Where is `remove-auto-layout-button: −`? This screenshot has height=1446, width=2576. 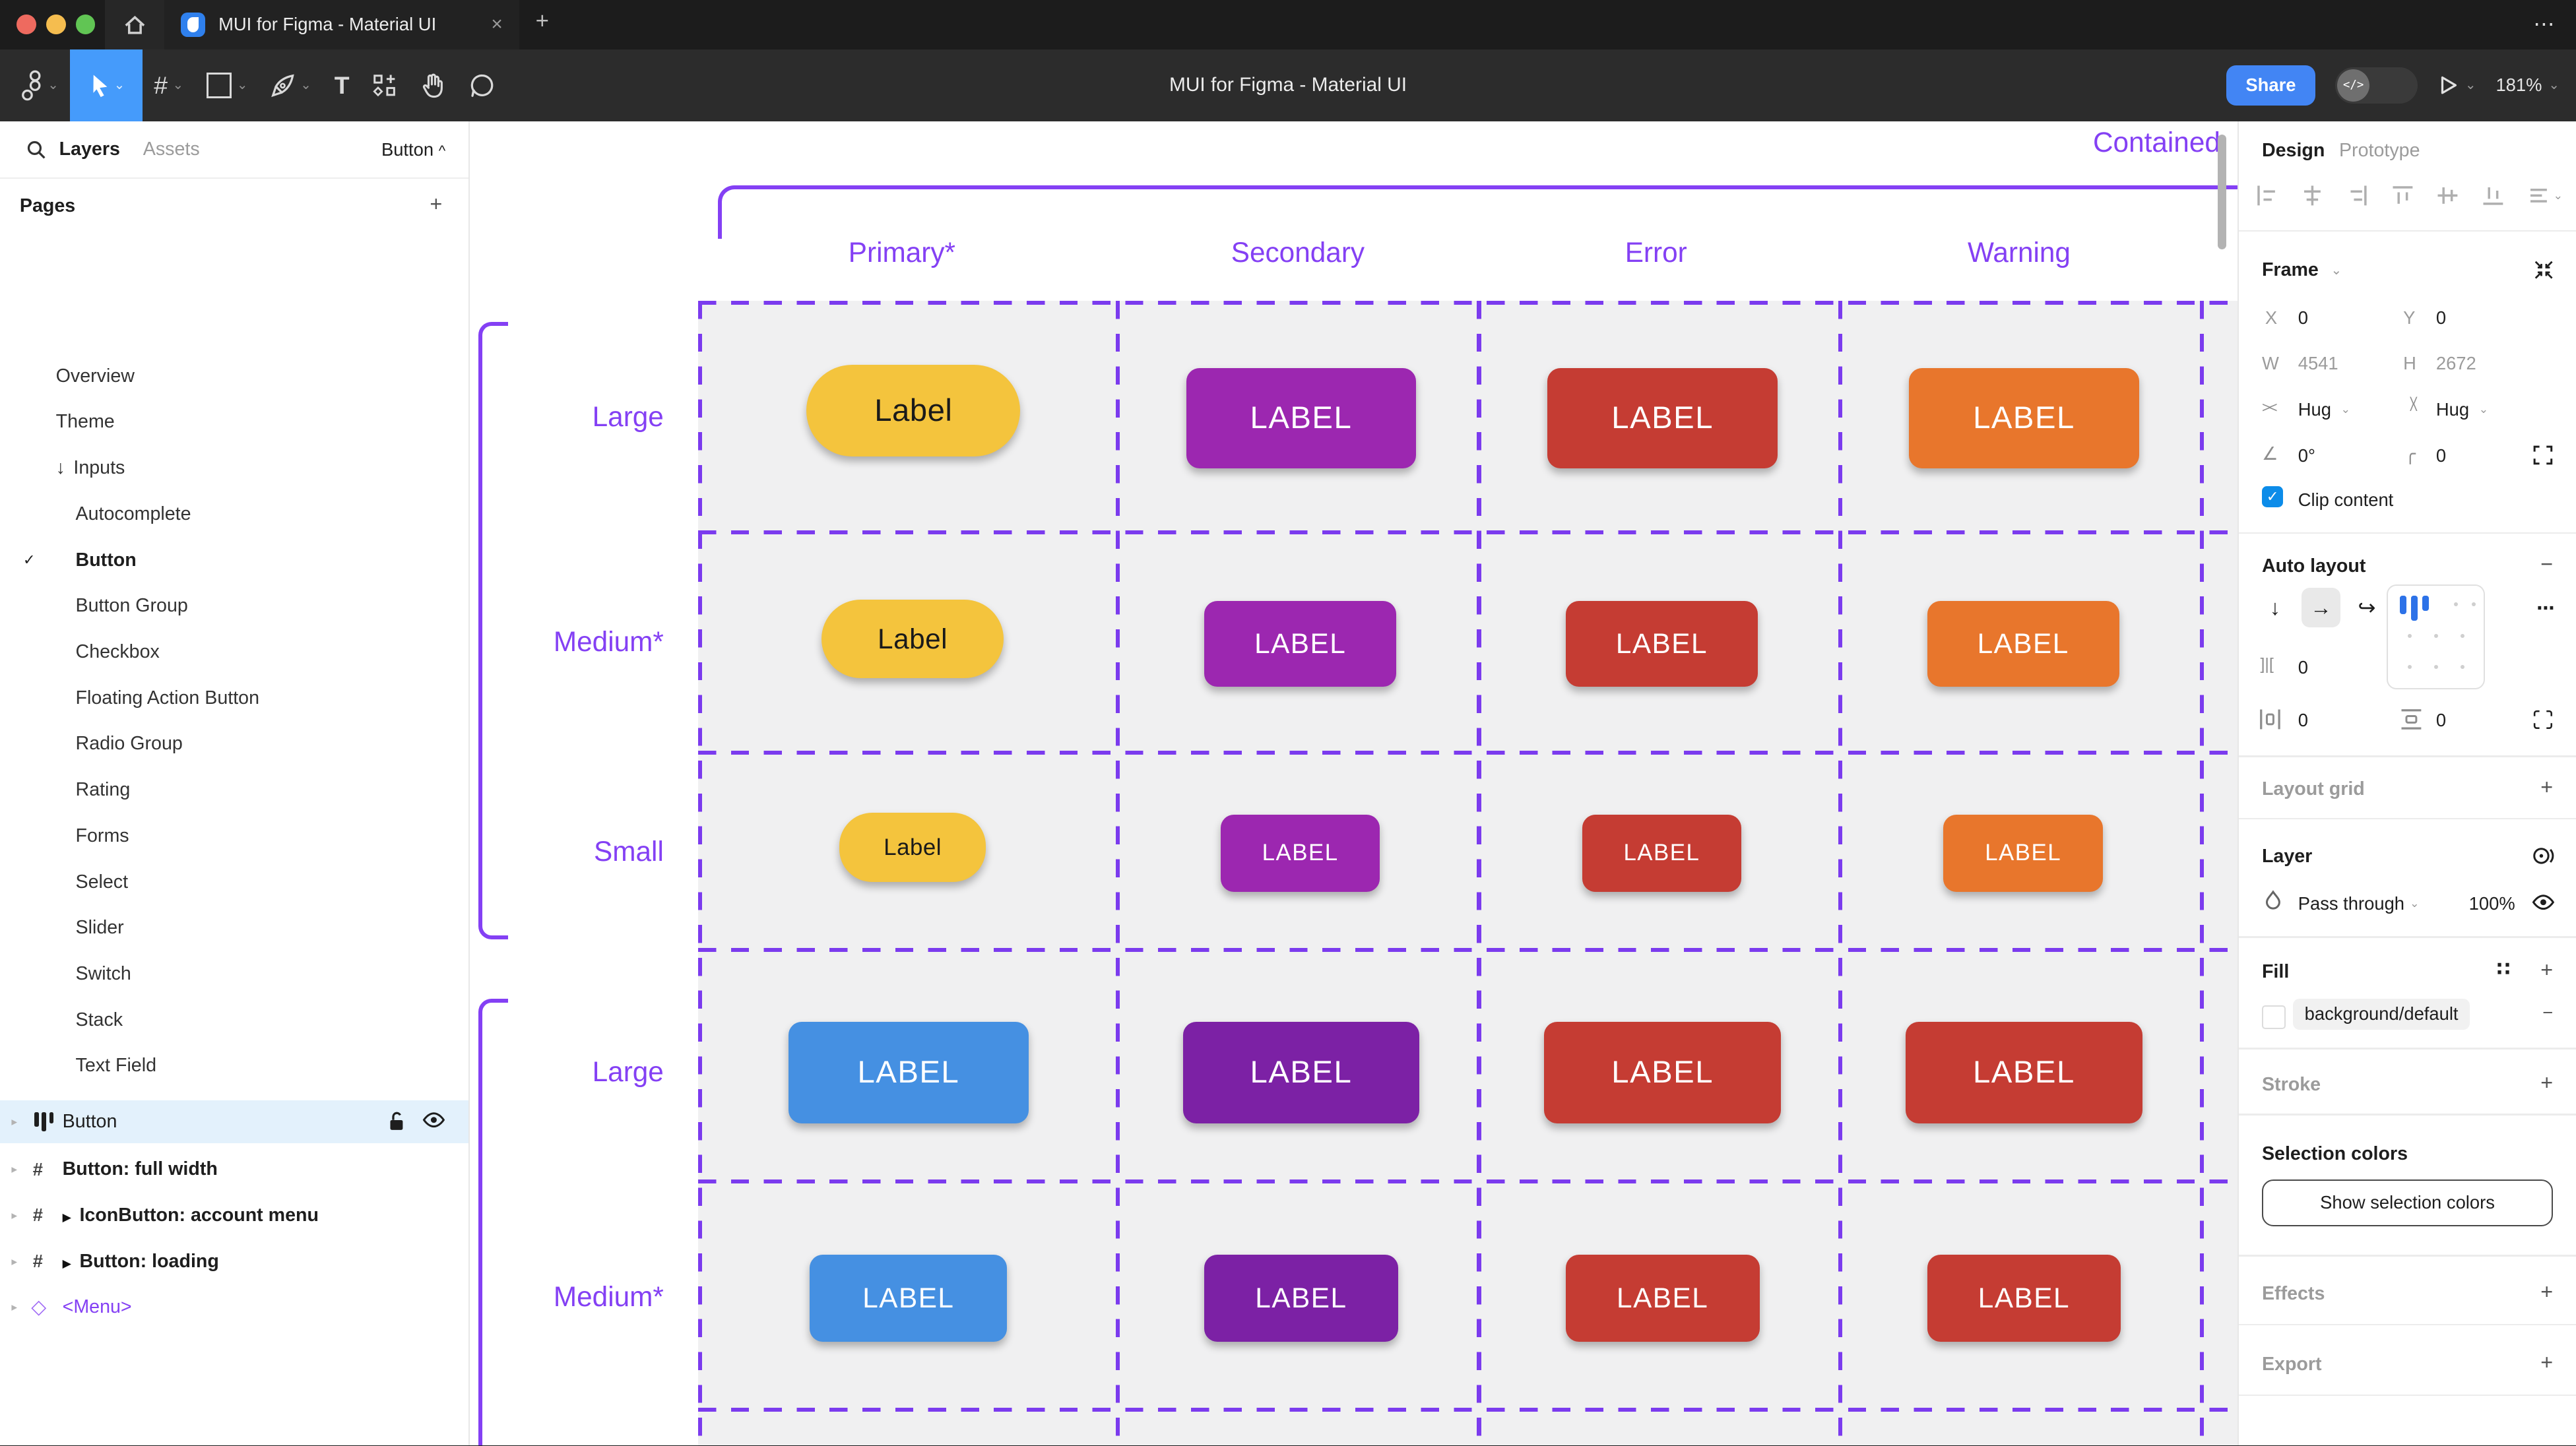 remove-auto-layout-button: − is located at coordinates (2547, 563).